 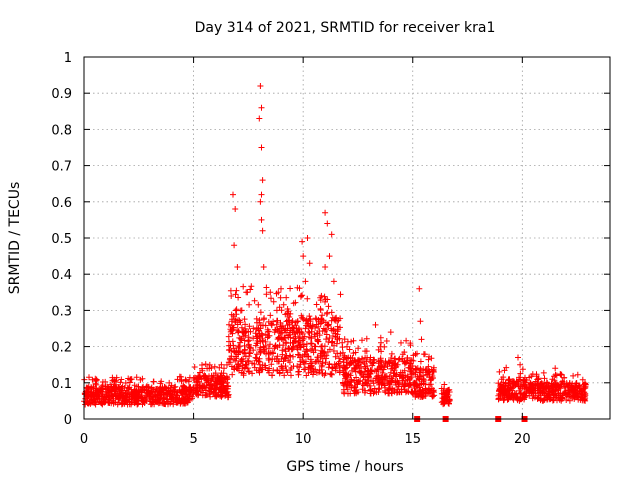 What do you see at coordinates (61, 130) in the screenshot?
I see `y-tick-label: 0.8` at bounding box center [61, 130].